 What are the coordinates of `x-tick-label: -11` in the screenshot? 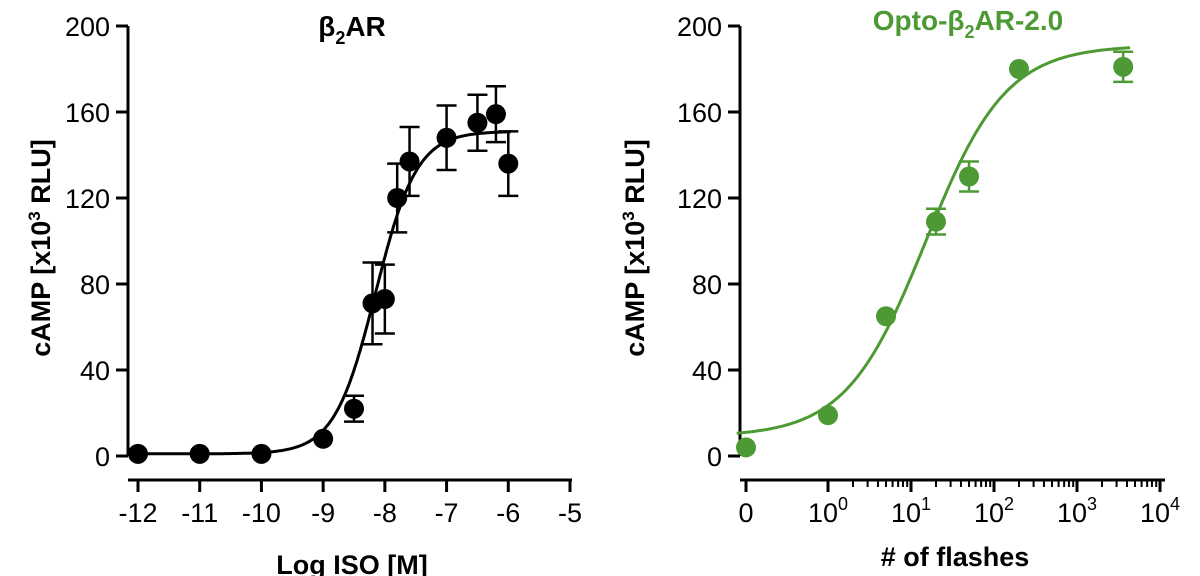 It's located at (199, 513).